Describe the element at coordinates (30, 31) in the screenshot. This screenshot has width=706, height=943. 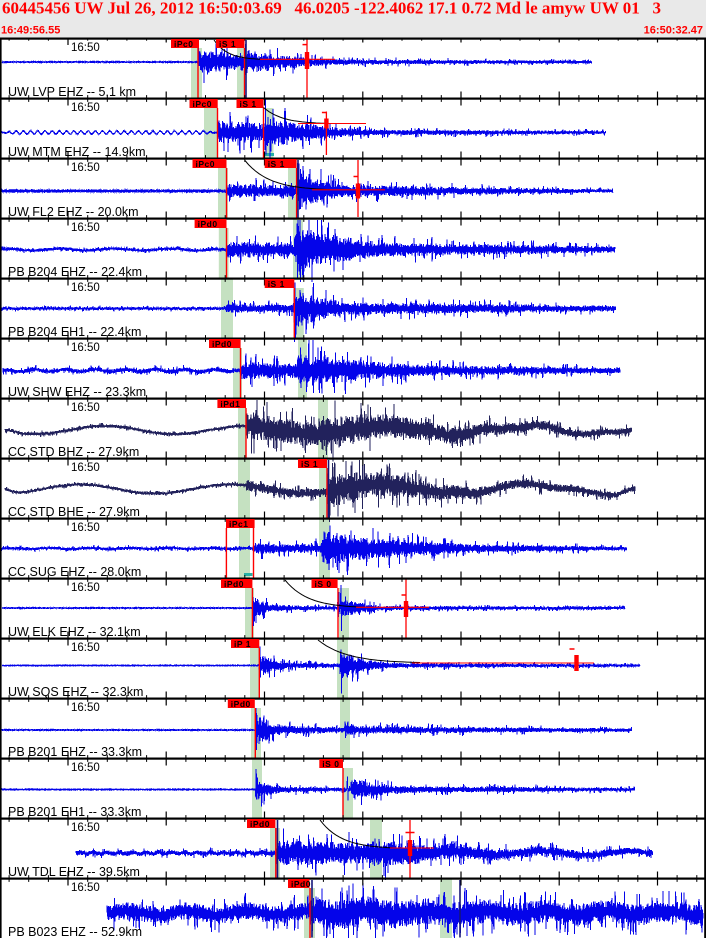
I see `svg-text: 16:49:56.55` at that location.